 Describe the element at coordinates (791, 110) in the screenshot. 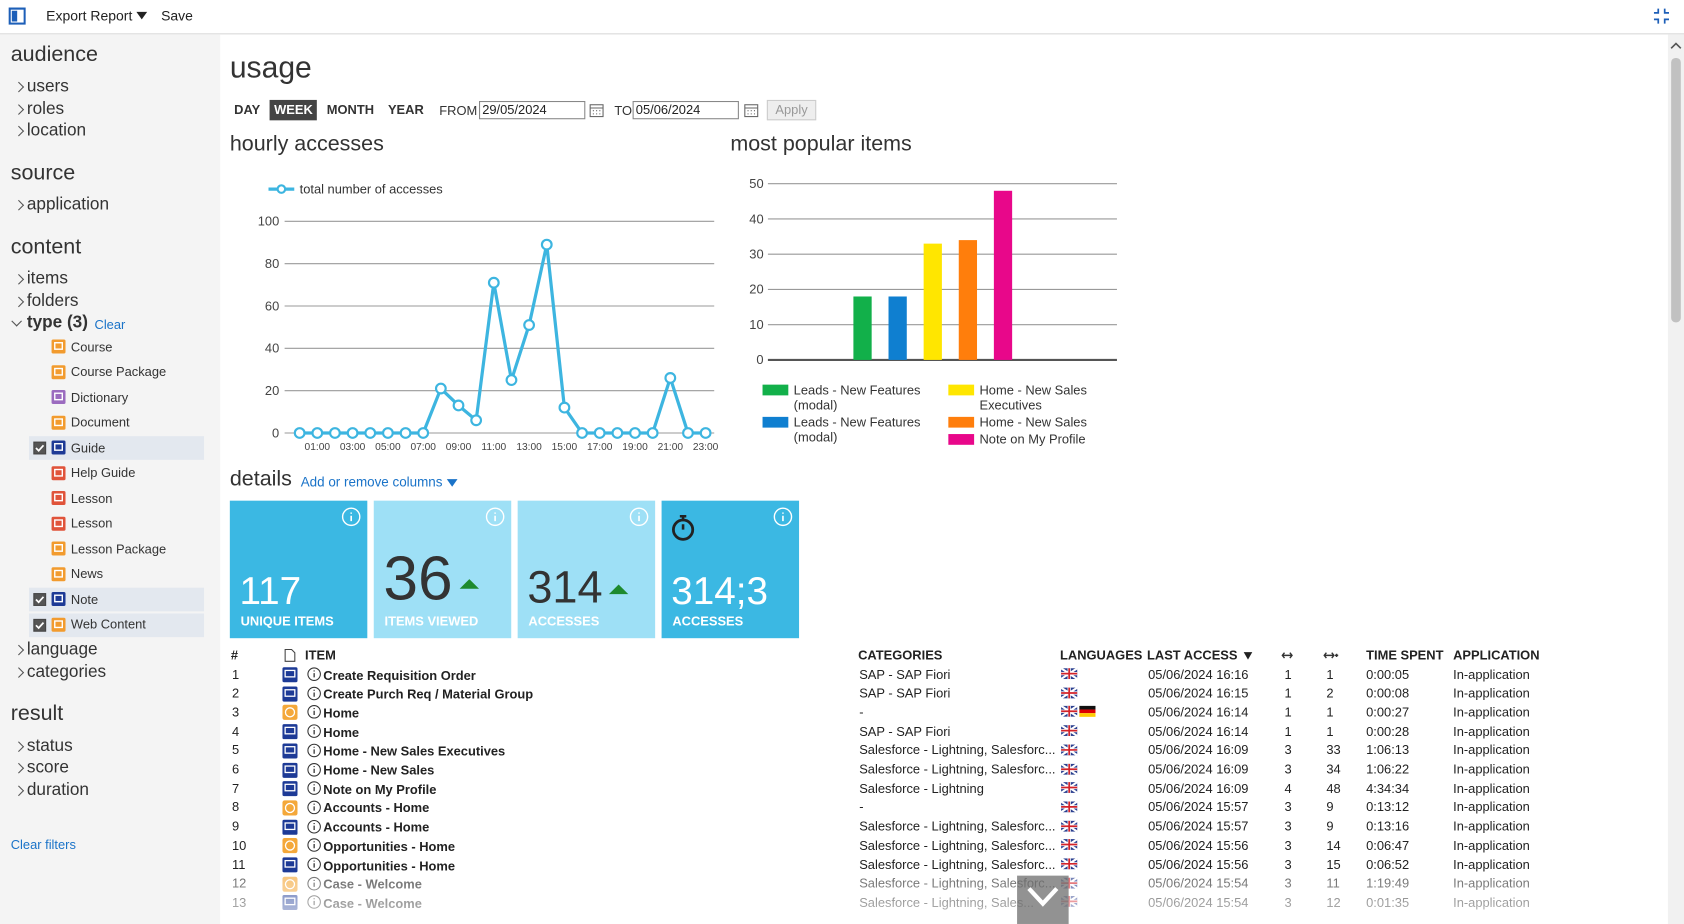

I see `apply-button: Apply` at that location.